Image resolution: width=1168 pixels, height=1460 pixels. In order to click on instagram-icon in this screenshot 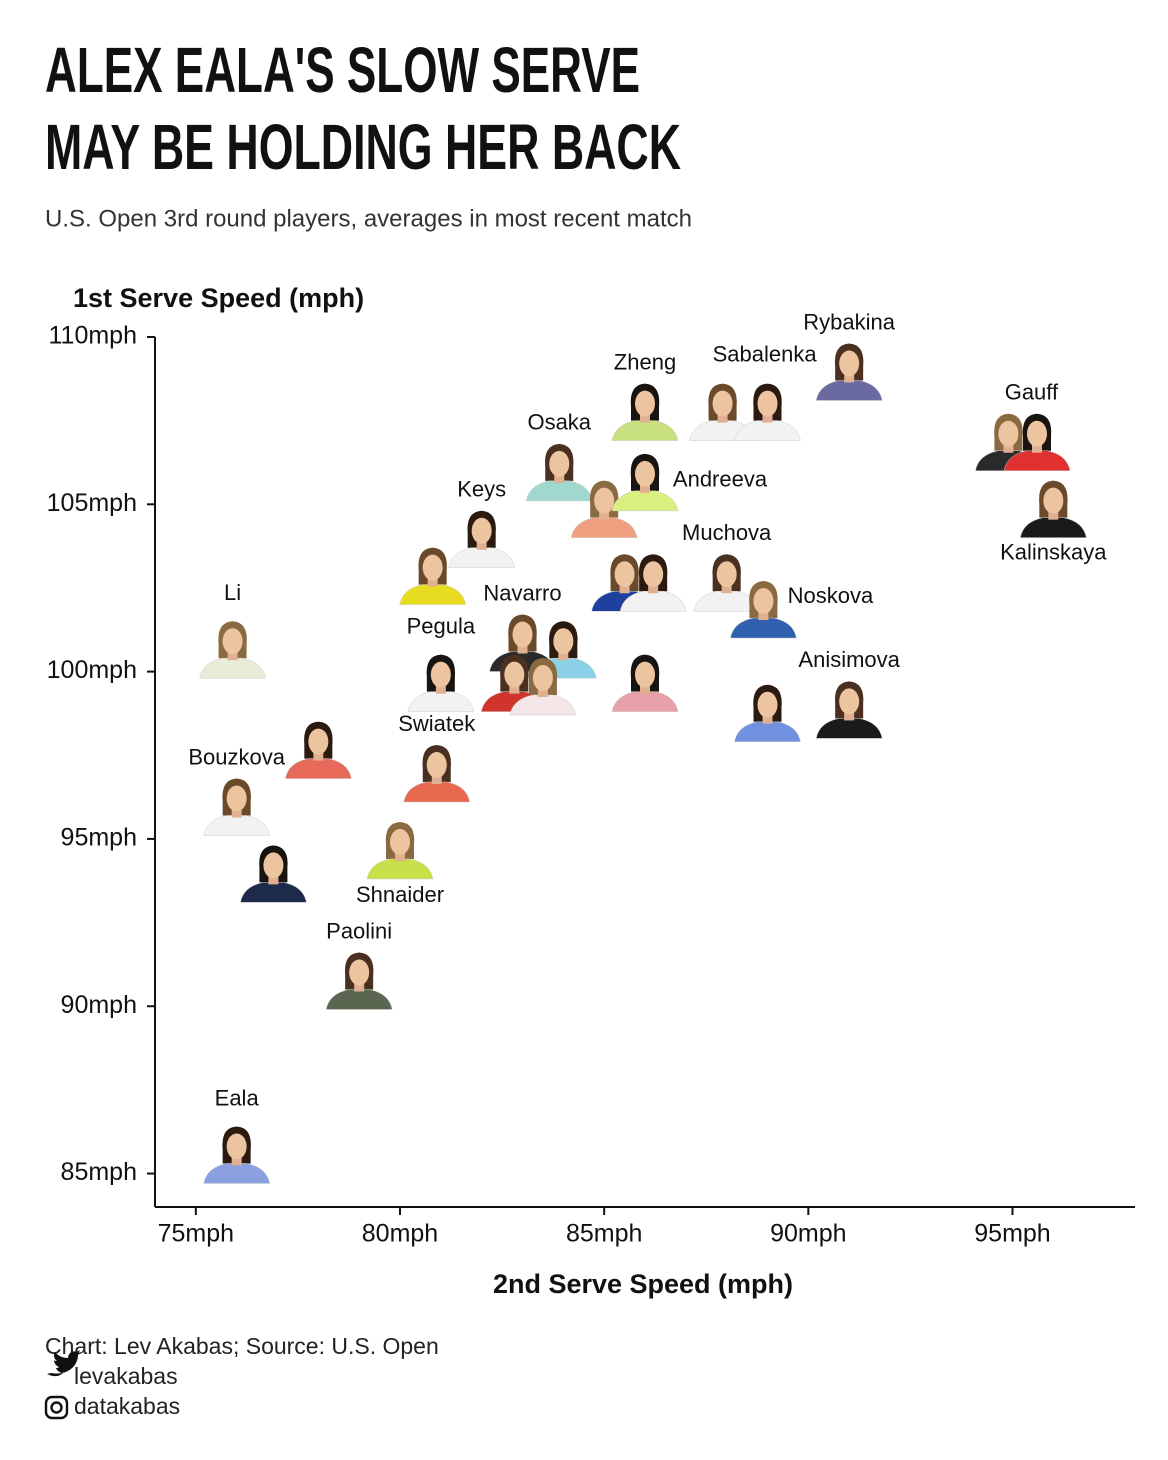, I will do `click(56, 1407)`.